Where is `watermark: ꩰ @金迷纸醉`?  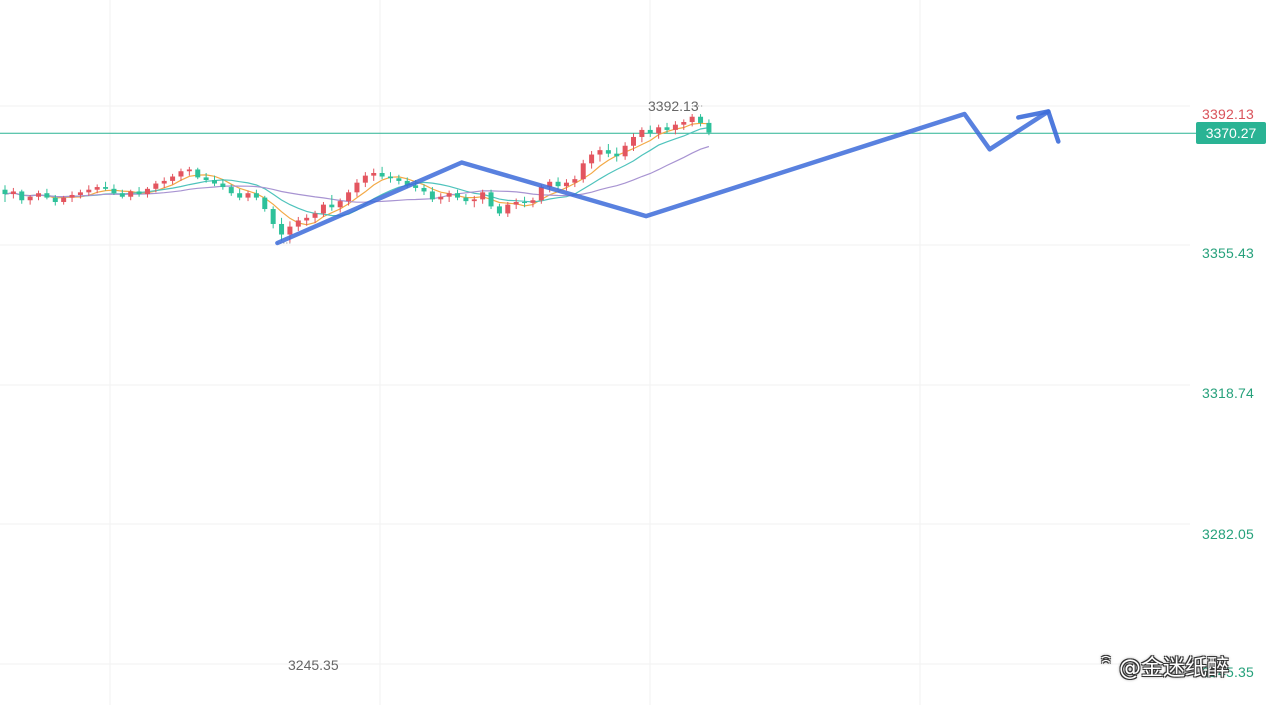 watermark: ꩰ @金迷纸醉 is located at coordinates (1170, 668).